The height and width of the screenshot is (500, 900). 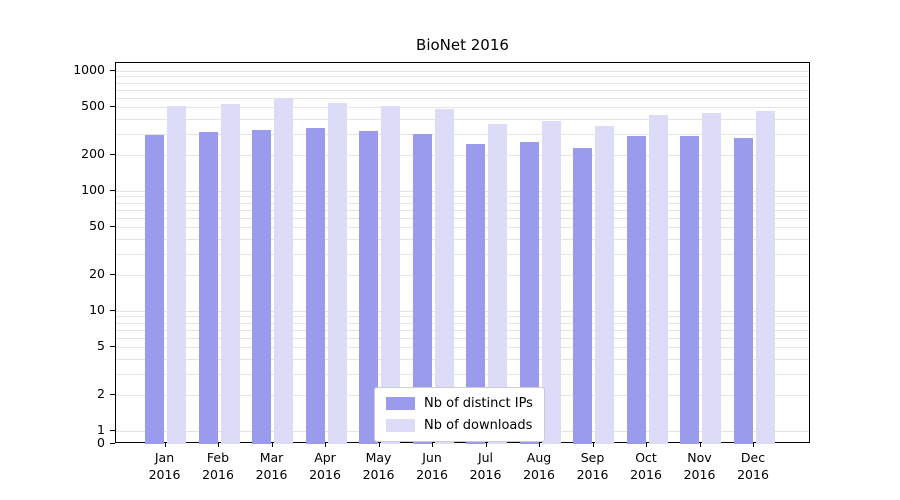 I want to click on legend: Nb of distinct IPs Nb of downloads, so click(x=459, y=414).